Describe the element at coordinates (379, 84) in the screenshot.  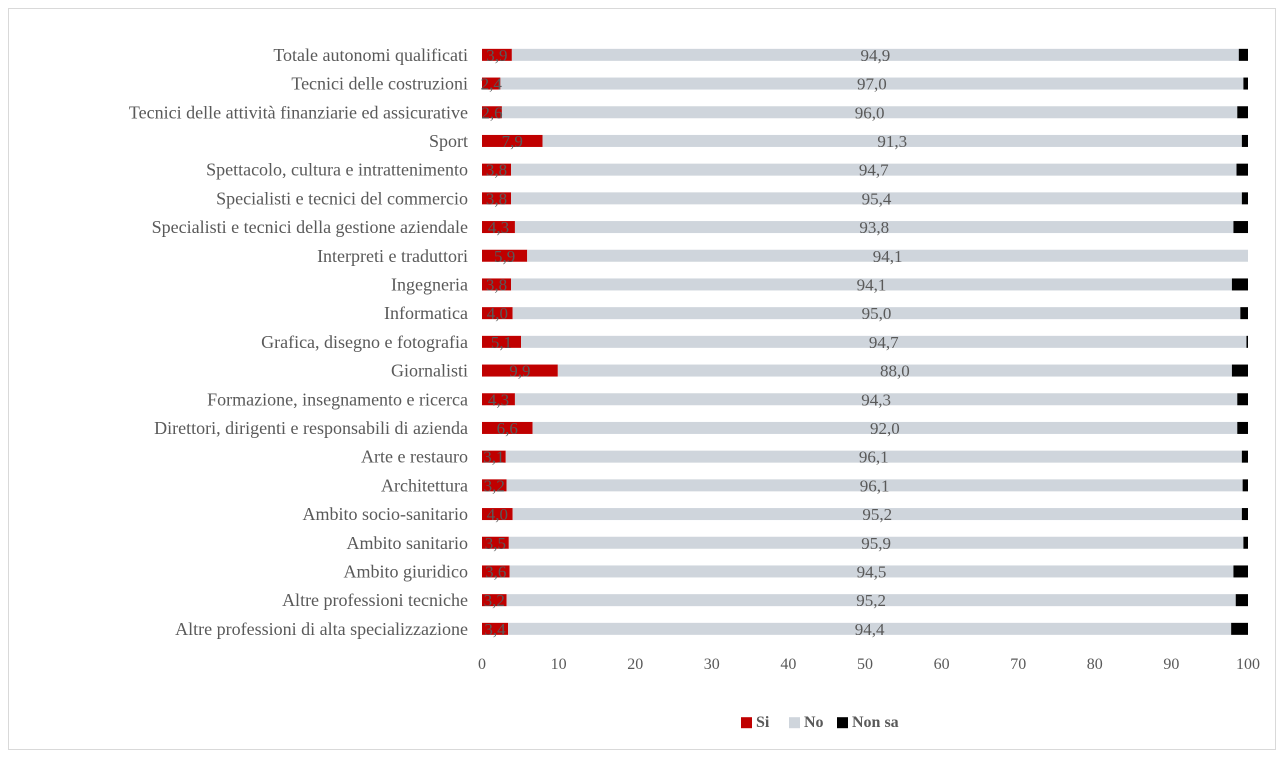
I see `category-label: Tecnici delle costruzioni` at that location.